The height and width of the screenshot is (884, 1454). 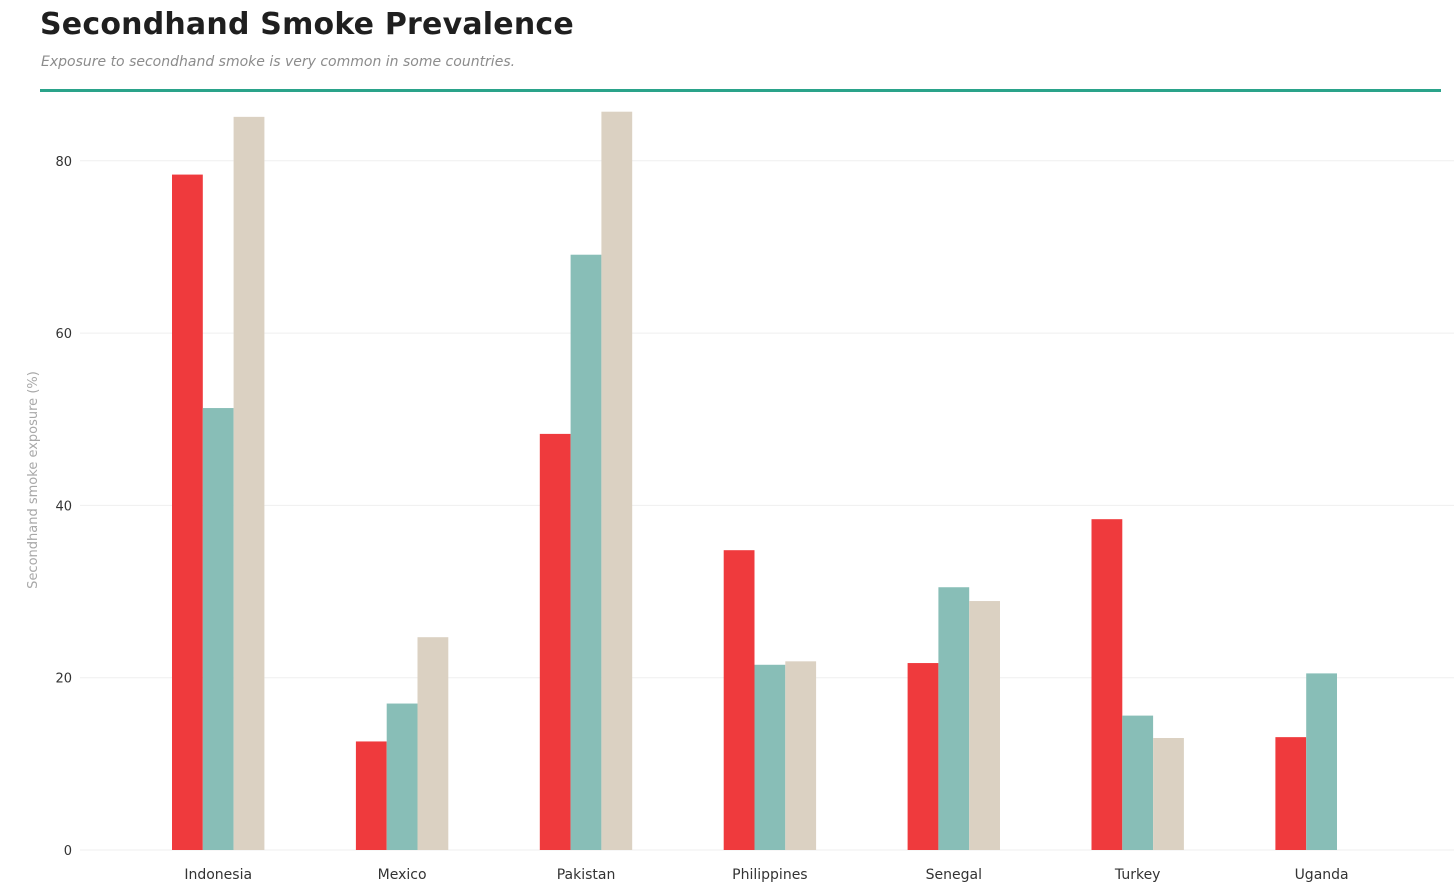 I want to click on y-axis-title: Secondhand smoke exposure (%), so click(x=33, y=480).